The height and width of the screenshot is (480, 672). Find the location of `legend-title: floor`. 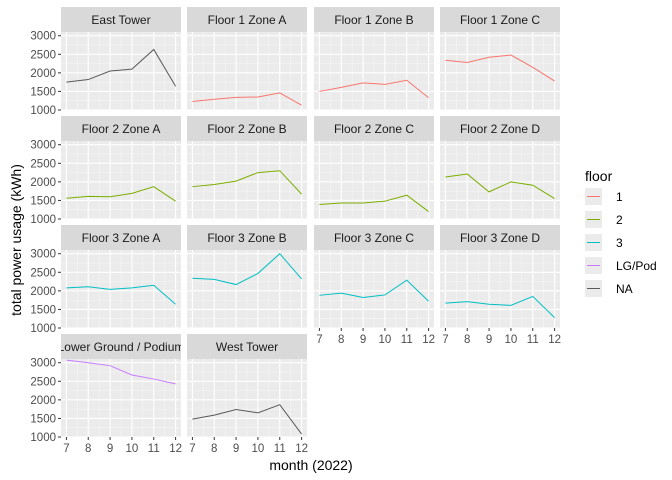

legend-title: floor is located at coordinates (599, 176).